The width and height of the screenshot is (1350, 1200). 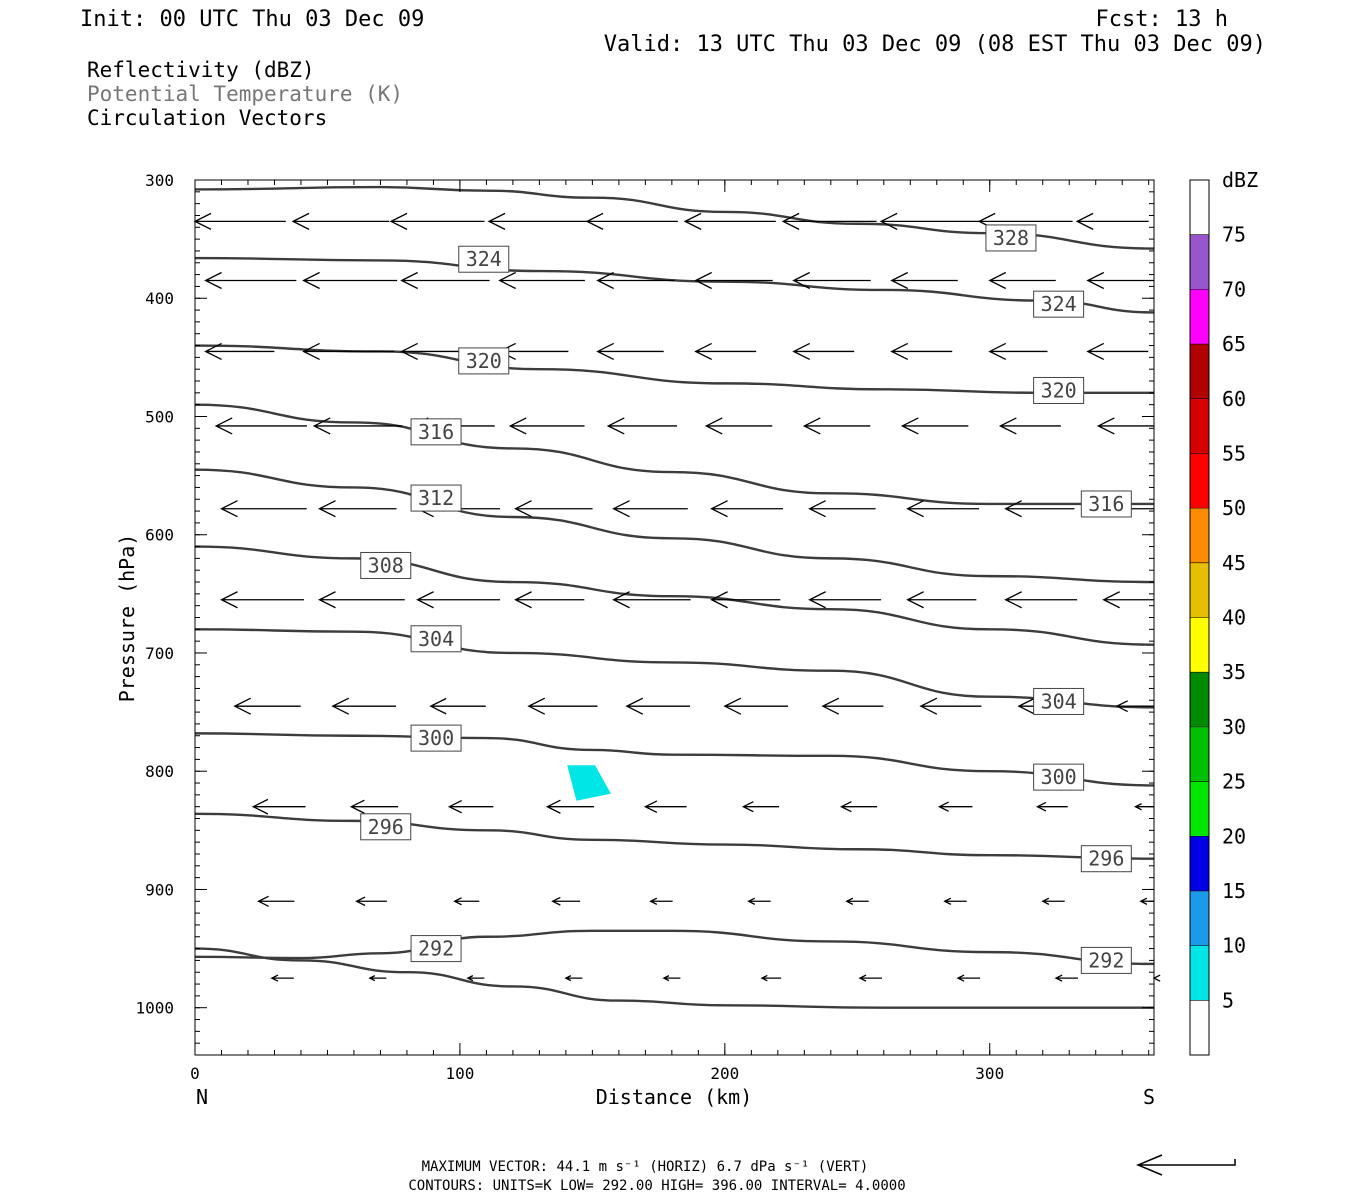 What do you see at coordinates (1234, 563) in the screenshot?
I see `colorbar-label: 45` at bounding box center [1234, 563].